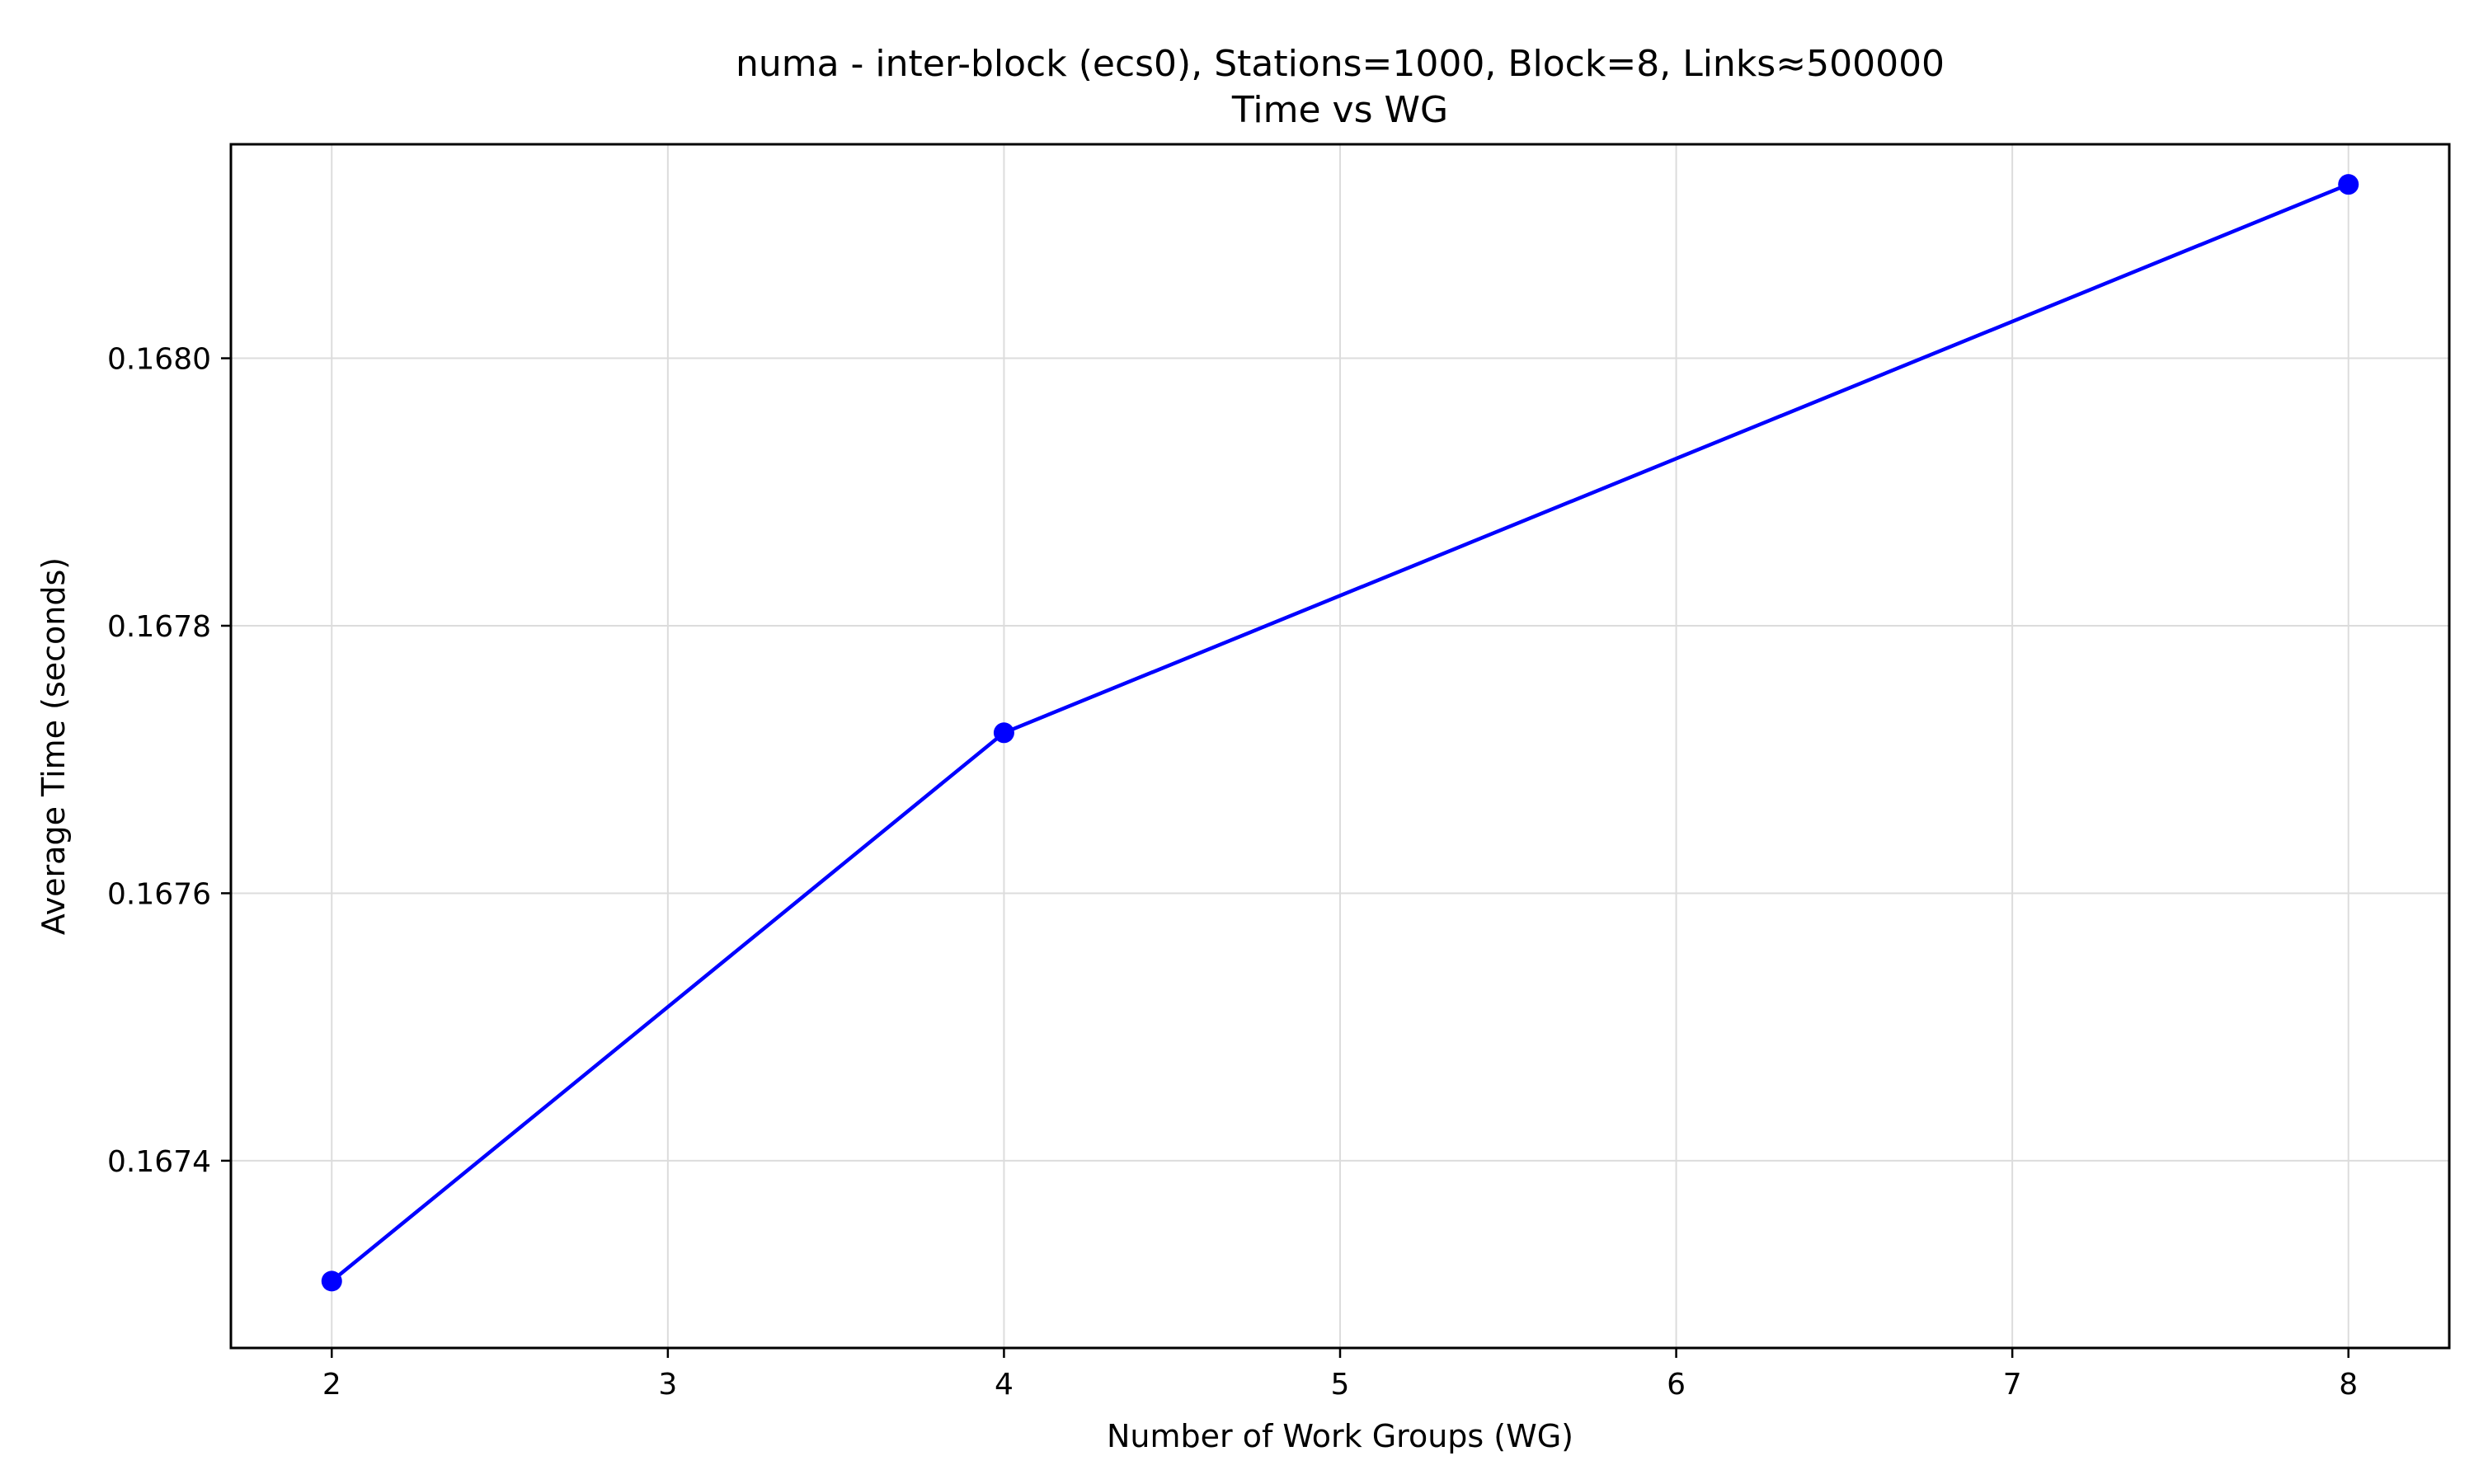 The height and width of the screenshot is (1484, 2474). What do you see at coordinates (159, 894) in the screenshot?
I see `y-tick-label: 0.1676` at bounding box center [159, 894].